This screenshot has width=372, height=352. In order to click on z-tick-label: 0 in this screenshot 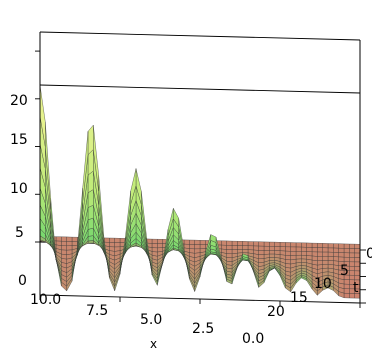, I will do `click(22, 281)`.